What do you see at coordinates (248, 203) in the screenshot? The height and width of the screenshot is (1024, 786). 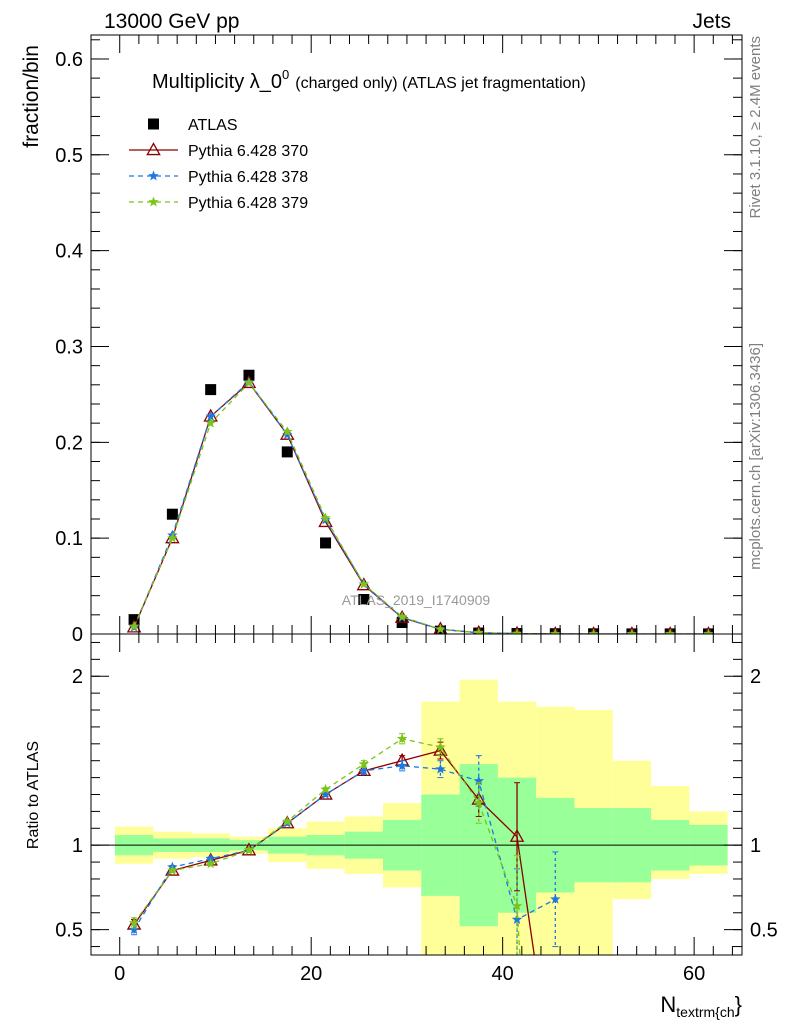 I see `legend-label: Pythia 6.428 379` at bounding box center [248, 203].